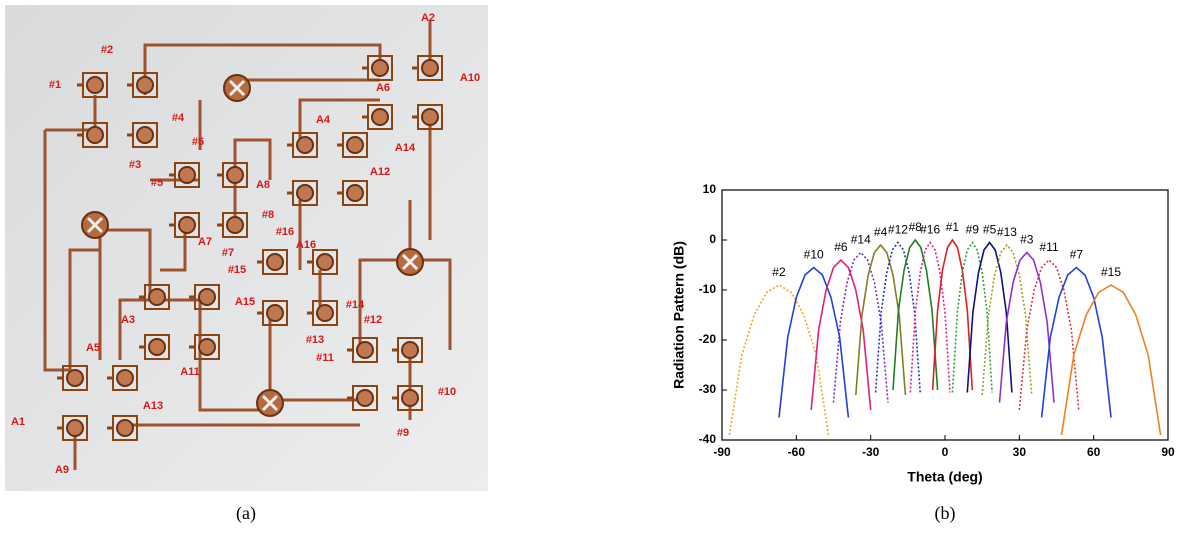 The height and width of the screenshot is (539, 1182). I want to click on series-label: #13, so click(1007, 232).